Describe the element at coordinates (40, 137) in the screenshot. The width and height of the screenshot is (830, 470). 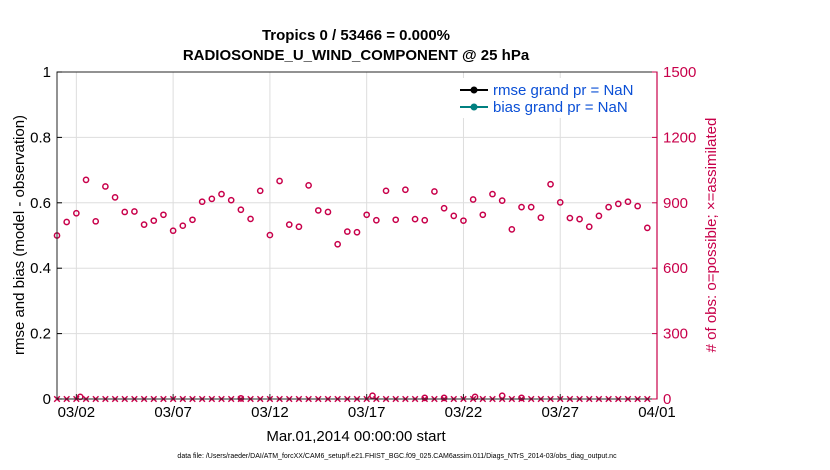
I see `y-left-tick-label: 0.8` at that location.